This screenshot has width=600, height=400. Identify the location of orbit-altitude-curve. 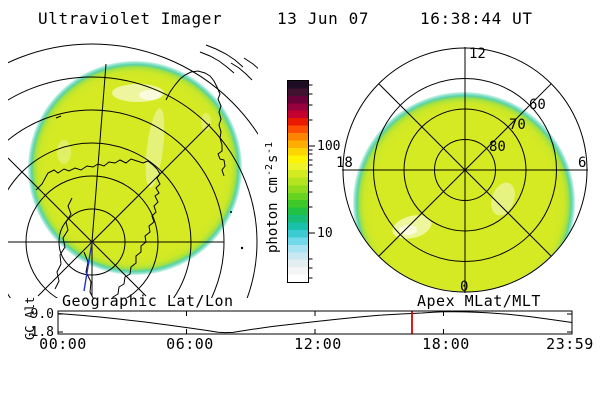
(315, 322).